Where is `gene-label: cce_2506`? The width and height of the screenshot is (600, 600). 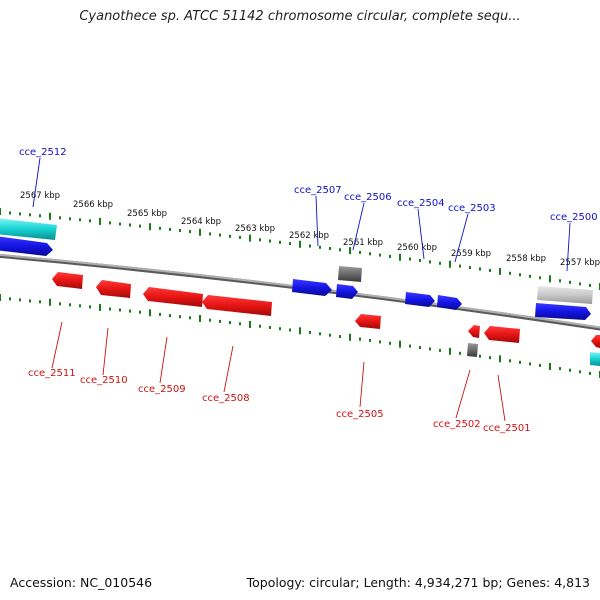
gene-label: cce_2506 is located at coordinates (368, 197).